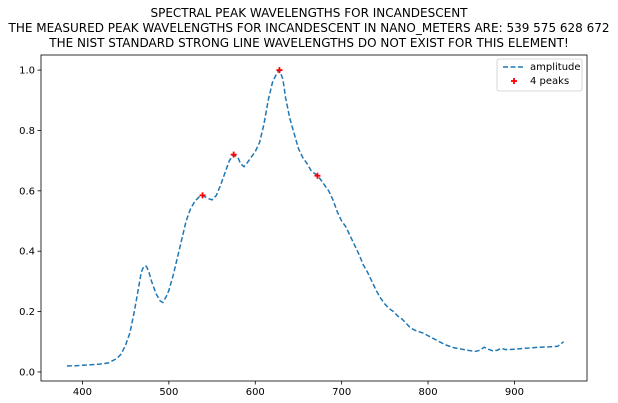  Describe the element at coordinates (27, 252) in the screenshot. I see `y-tick-label: 0.4` at that location.